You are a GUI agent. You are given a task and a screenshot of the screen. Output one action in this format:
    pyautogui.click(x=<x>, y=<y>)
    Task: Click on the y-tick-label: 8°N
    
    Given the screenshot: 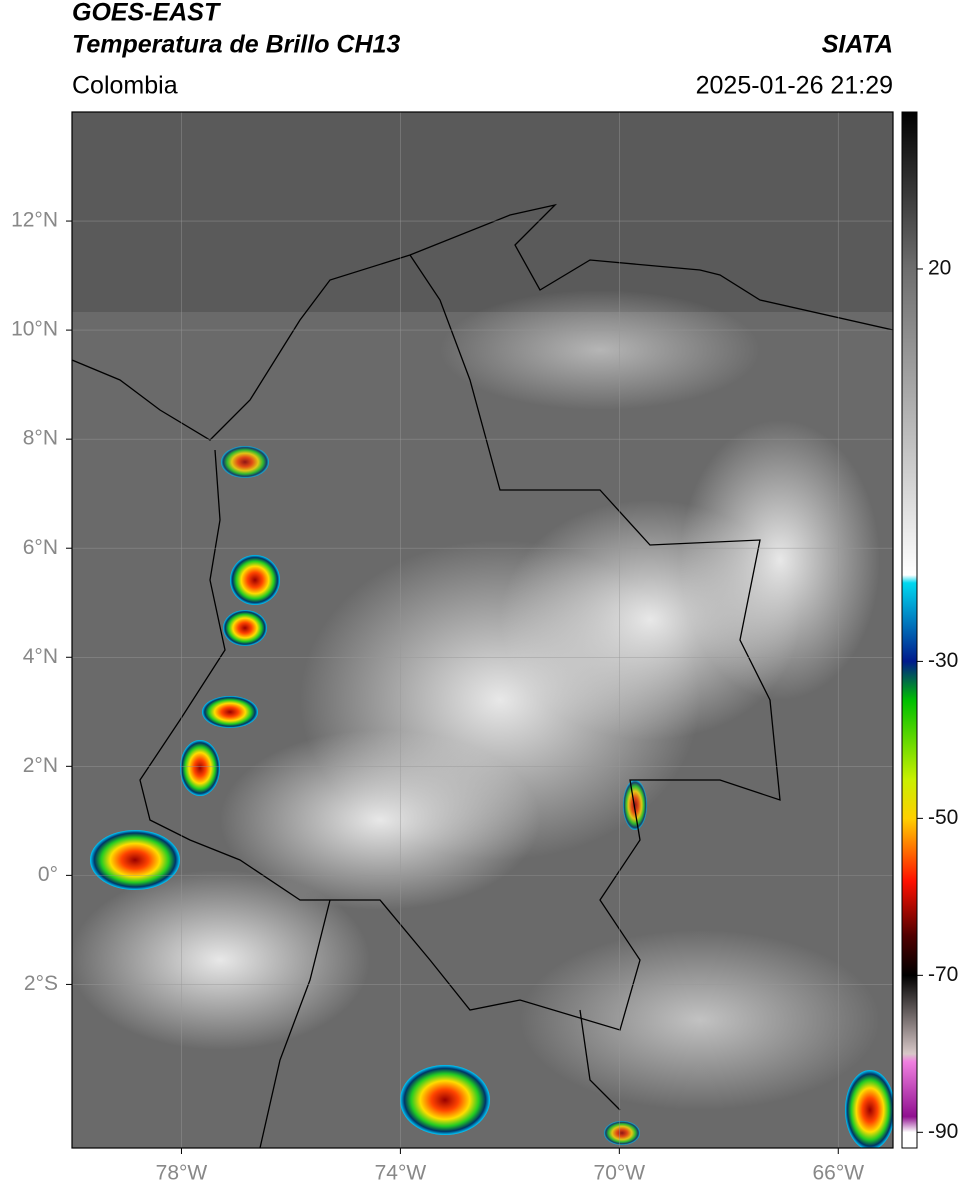 What is the action you would take?
    pyautogui.click(x=40, y=438)
    